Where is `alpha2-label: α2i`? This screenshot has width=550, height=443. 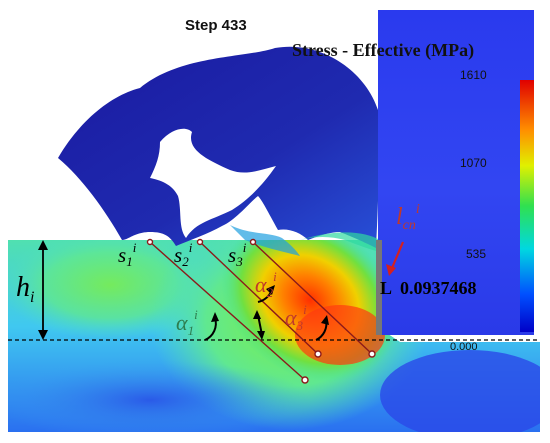
alpha2-label: α2i is located at coordinates (266, 284).